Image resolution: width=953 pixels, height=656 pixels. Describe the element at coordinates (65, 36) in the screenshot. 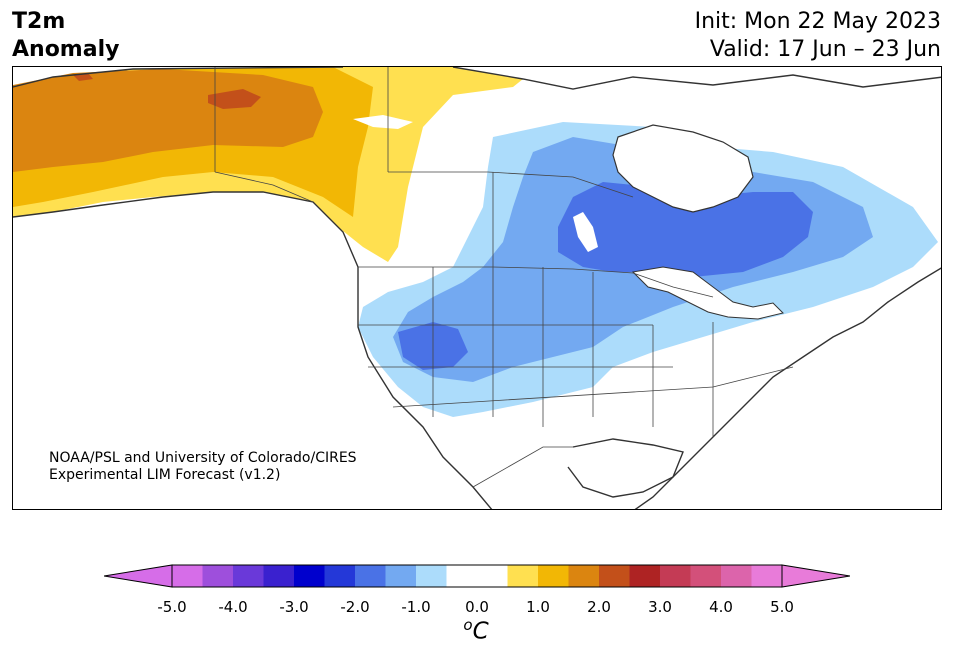

I see `map-title: T2m Anomaly` at that location.